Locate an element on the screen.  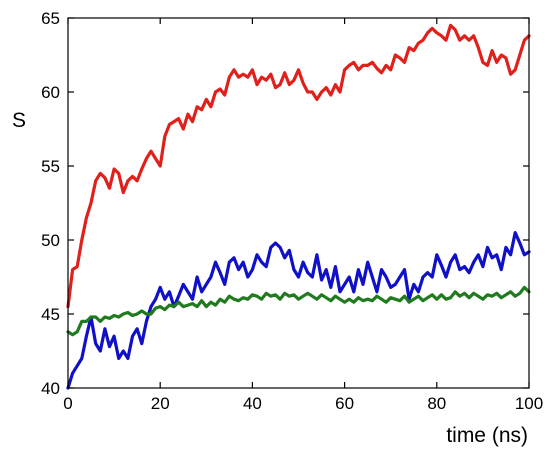
y-tick-label: 45 is located at coordinates (50, 314).